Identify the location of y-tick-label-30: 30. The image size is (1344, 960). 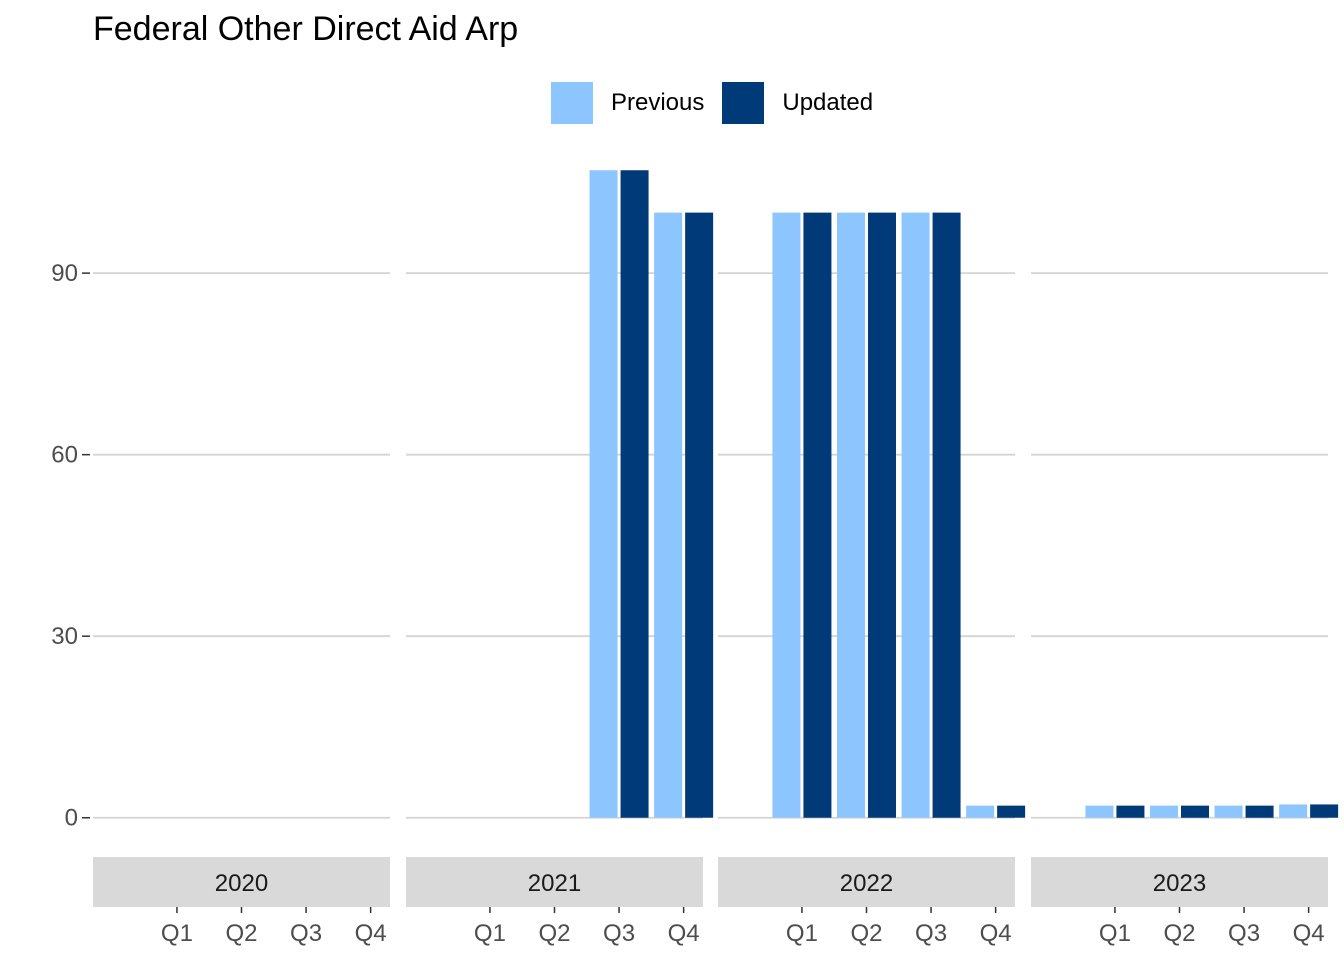
(64, 636).